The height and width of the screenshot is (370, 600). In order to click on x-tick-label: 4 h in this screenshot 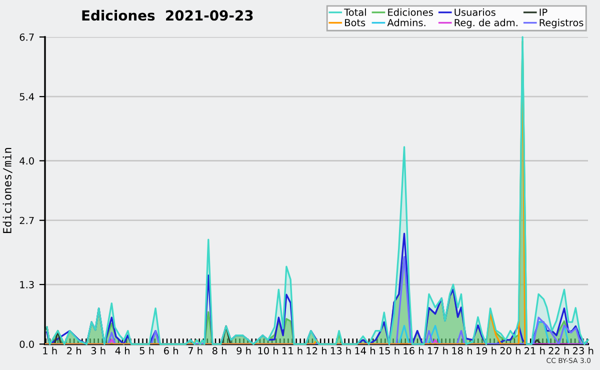, I will do `click(122, 350)`.